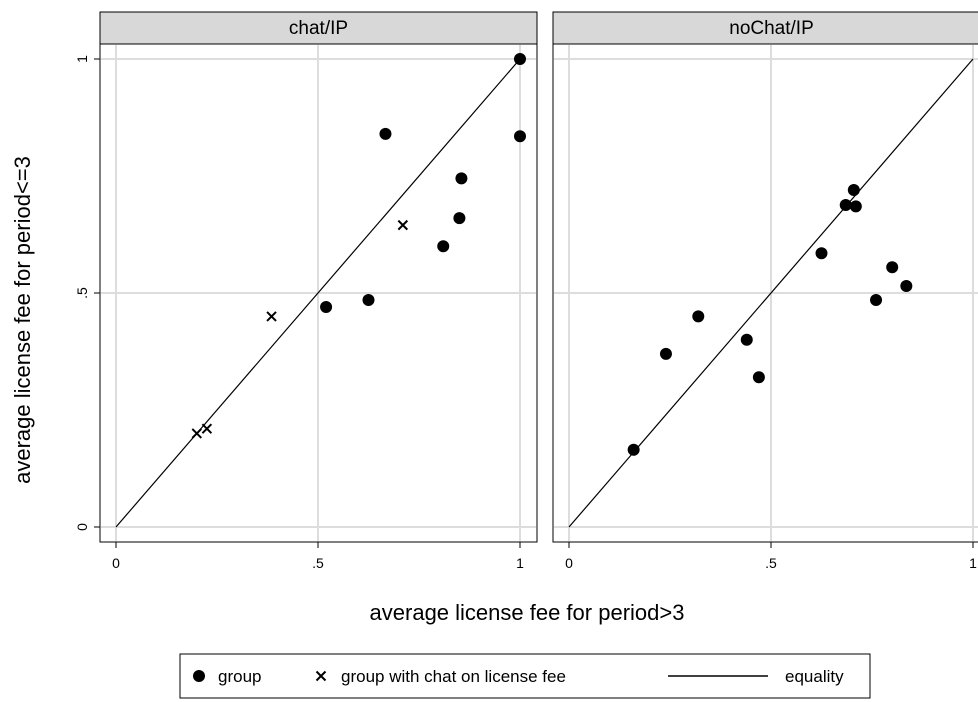 This screenshot has height=702, width=978. I want to click on legend-marker-circle, so click(199, 676).